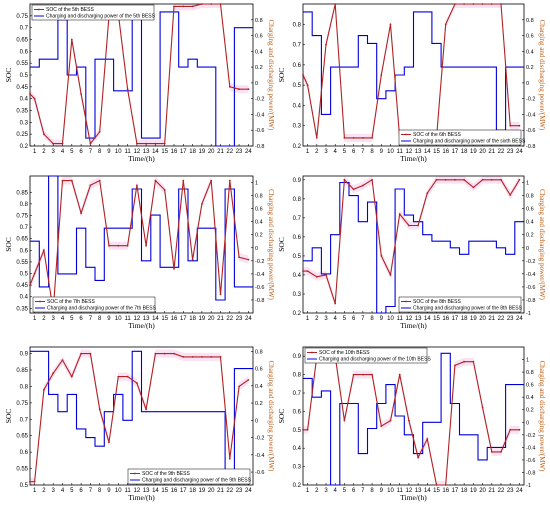  I want to click on y-tick-label: 0.6, so click(297, 66).